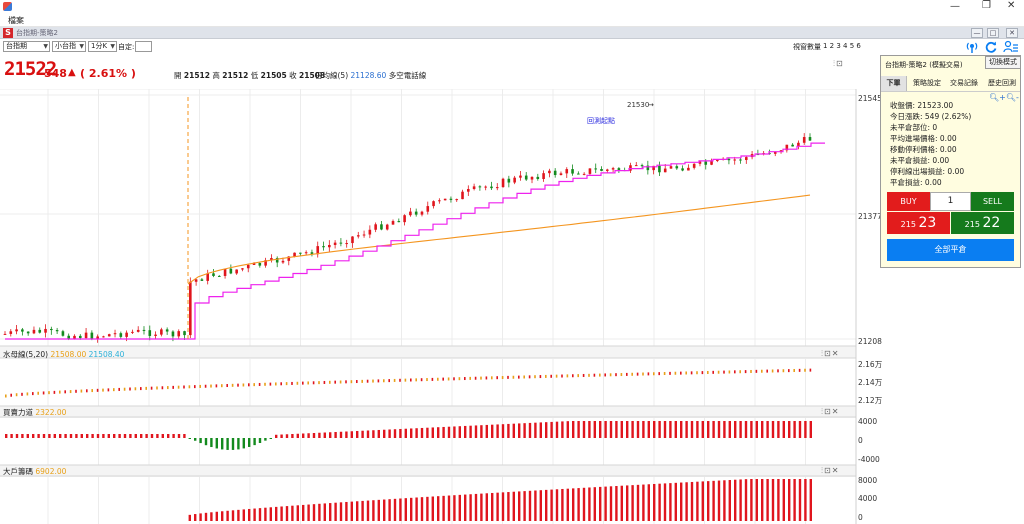 This screenshot has height=524, width=1024. Describe the element at coordinates (102, 46) in the screenshot. I see `period-select: 1分K ▼` at that location.